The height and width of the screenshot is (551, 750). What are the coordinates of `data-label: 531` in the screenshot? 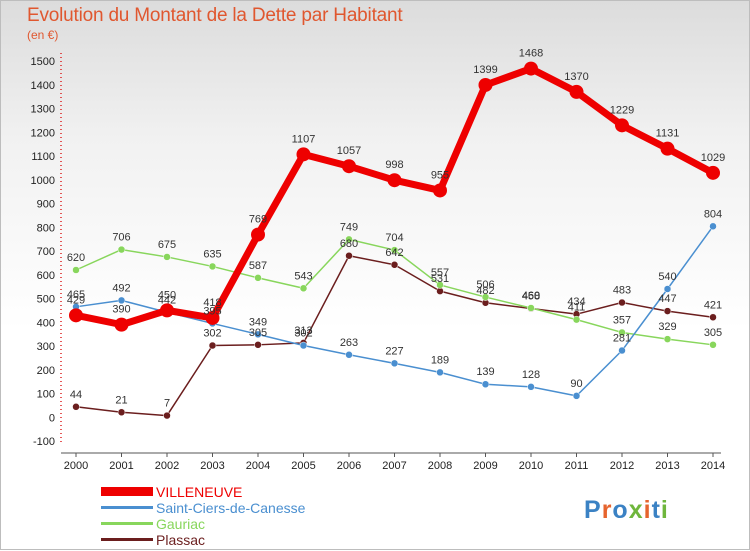 It's located at (440, 279).